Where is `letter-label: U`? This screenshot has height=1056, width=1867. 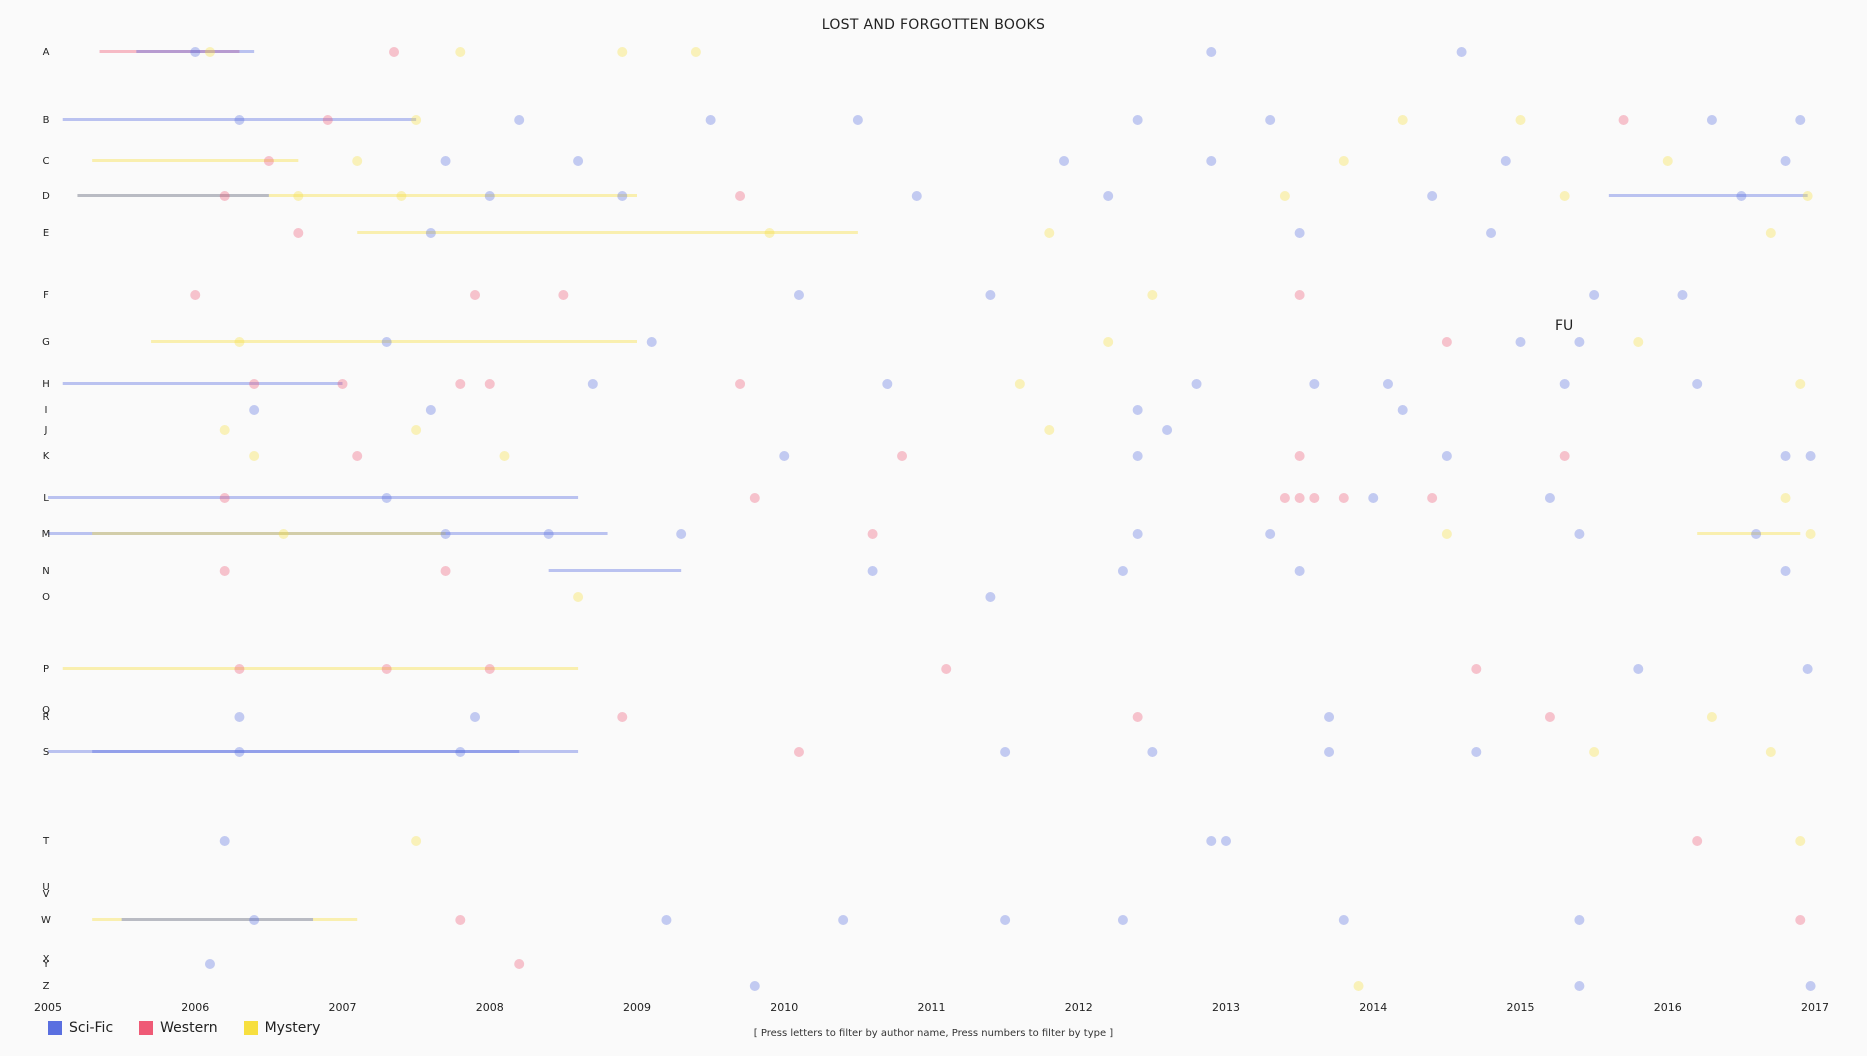 letter-label: U is located at coordinates (45, 887).